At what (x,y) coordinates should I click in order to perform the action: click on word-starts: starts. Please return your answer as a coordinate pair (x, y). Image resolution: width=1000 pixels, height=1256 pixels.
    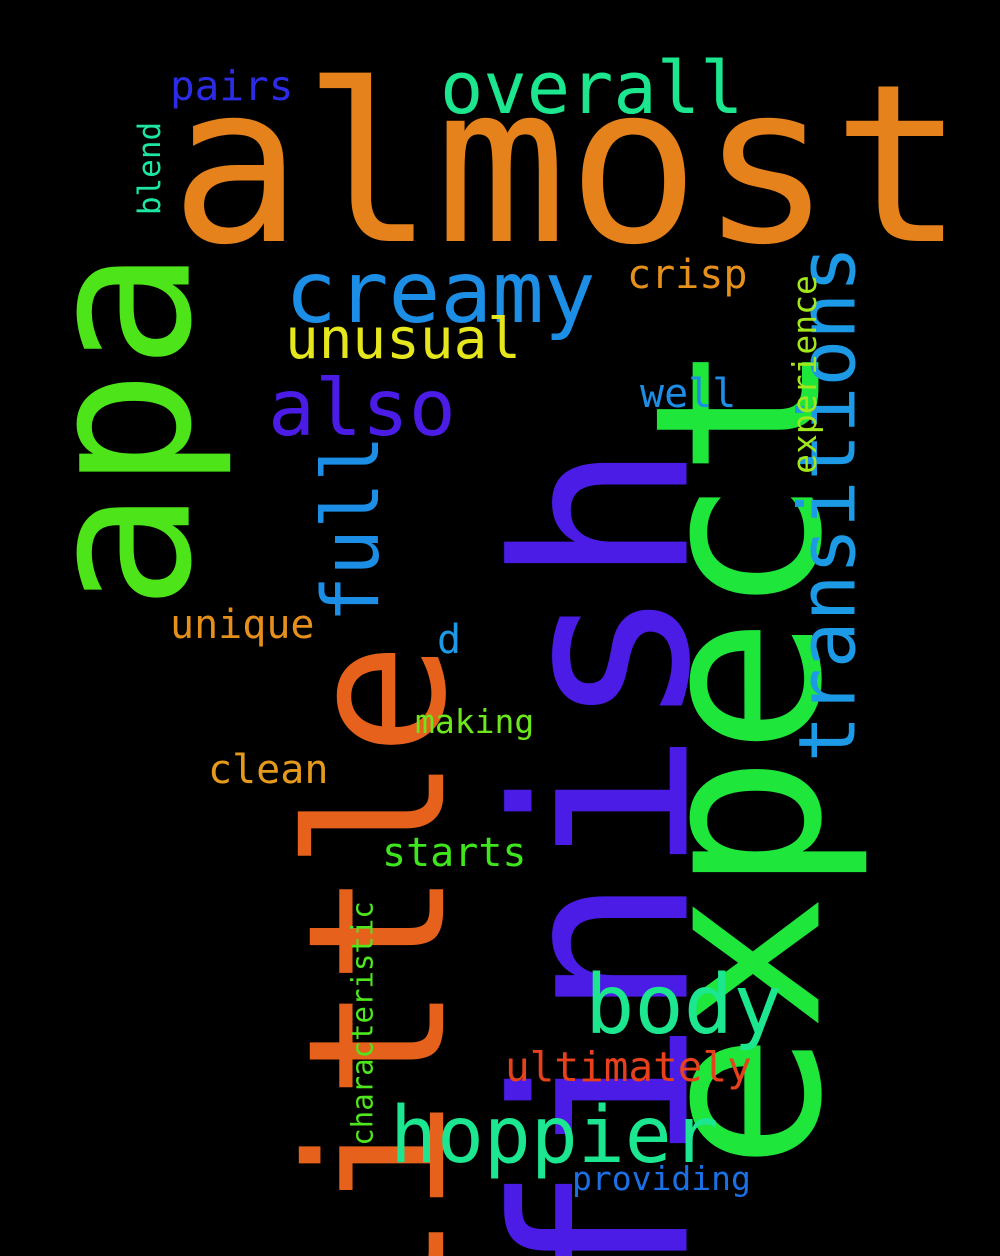
    Looking at the image, I should click on (454, 853).